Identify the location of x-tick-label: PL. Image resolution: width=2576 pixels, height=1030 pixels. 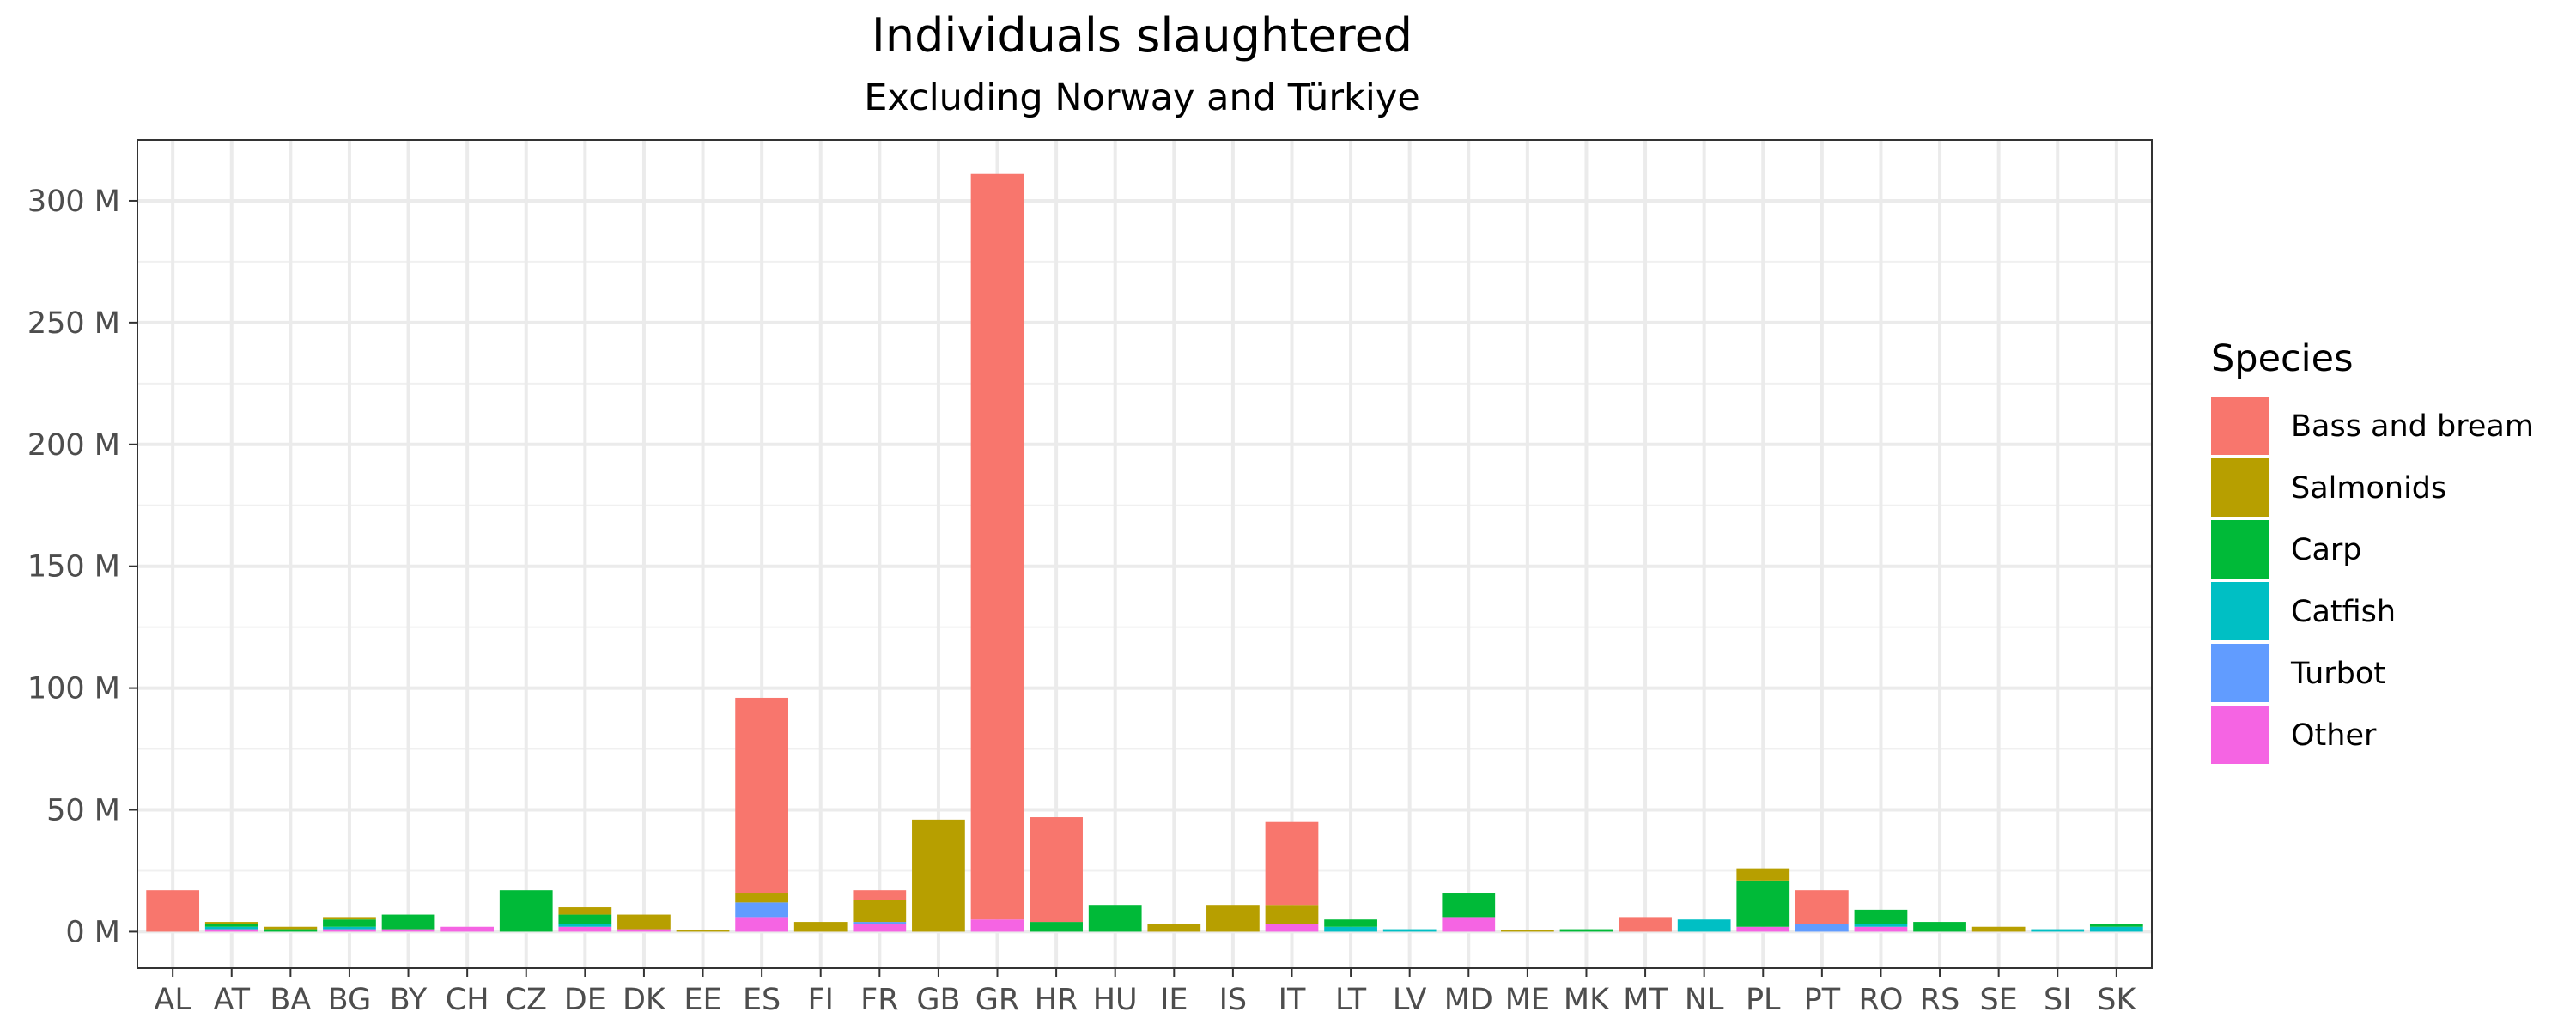
(1763, 1000).